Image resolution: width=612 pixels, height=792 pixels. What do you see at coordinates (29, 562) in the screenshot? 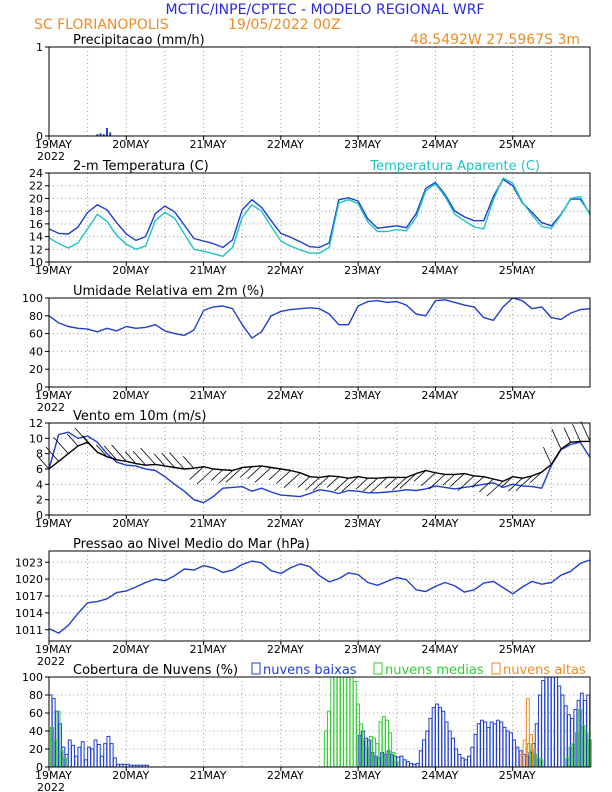
I see `y-tick-label: 1023` at bounding box center [29, 562].